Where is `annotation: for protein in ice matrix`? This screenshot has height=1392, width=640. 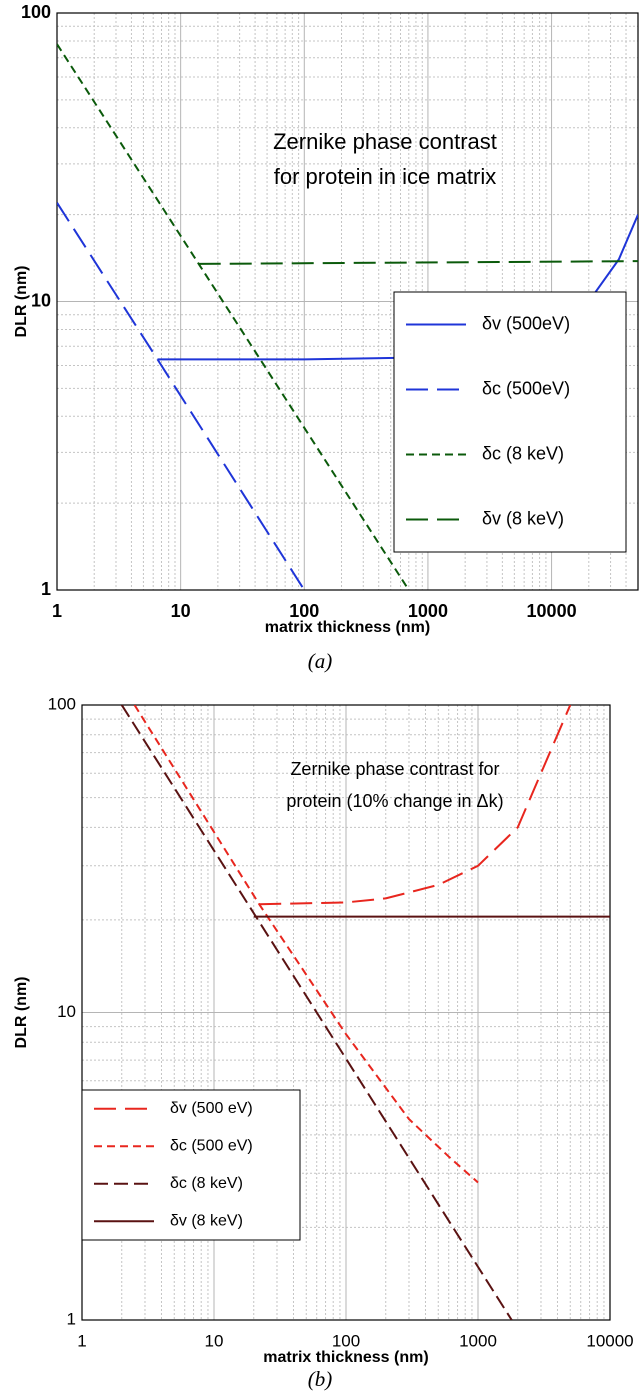 annotation: for protein in ice matrix is located at coordinates (385, 176).